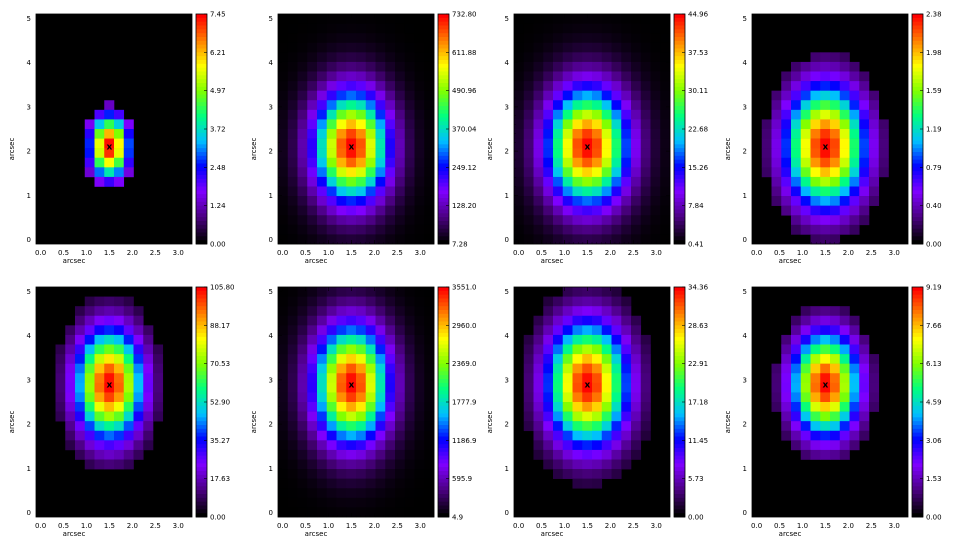 Image resolution: width=954 pixels, height=552 pixels. What do you see at coordinates (316, 261) in the screenshot?
I see `x-axis-label: arcsec` at bounding box center [316, 261].